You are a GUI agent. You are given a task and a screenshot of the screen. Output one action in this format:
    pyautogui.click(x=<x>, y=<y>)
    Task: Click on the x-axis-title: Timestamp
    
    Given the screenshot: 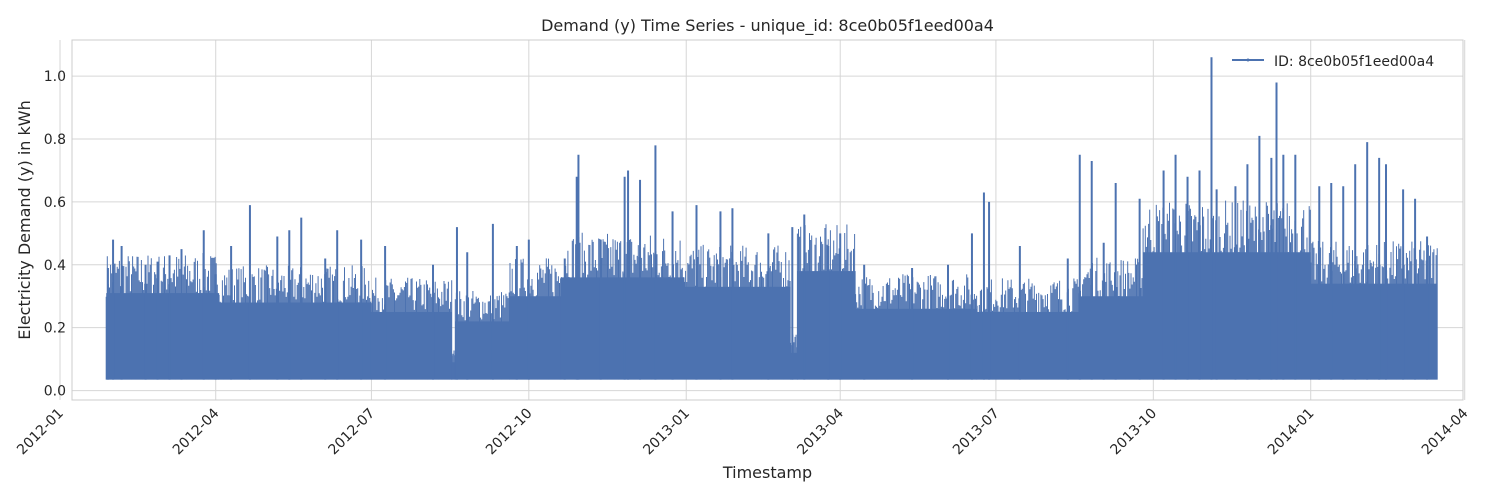 What is the action you would take?
    pyautogui.click(x=767, y=472)
    